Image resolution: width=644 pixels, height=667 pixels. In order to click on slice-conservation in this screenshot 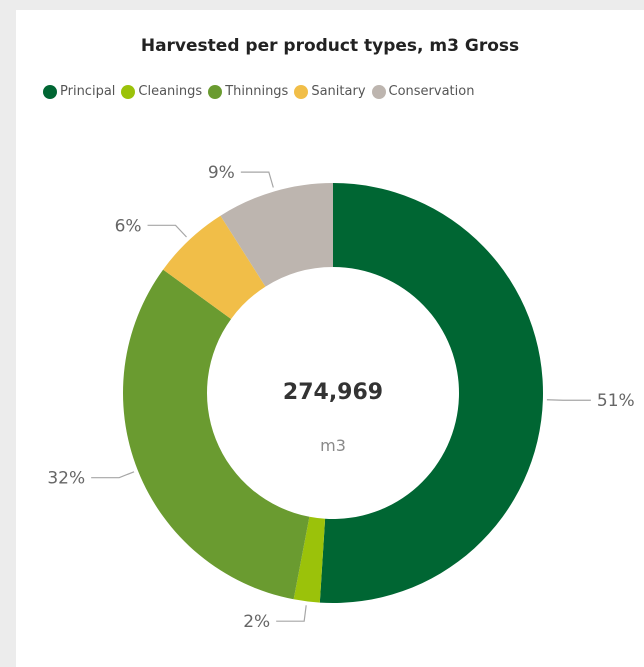, I will do `click(276, 235)`.